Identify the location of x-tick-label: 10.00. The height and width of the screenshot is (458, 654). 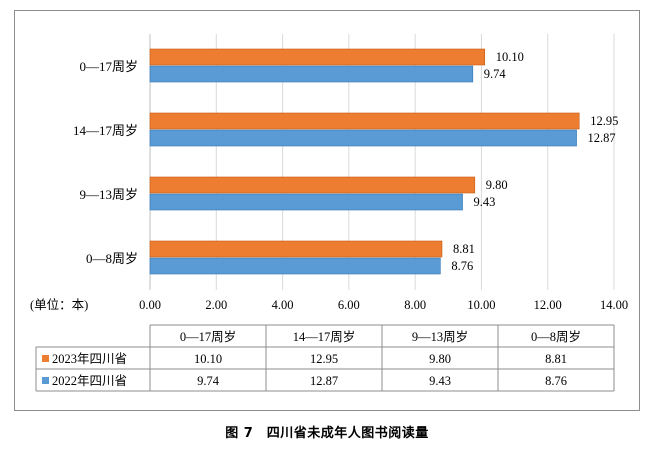
(481, 305).